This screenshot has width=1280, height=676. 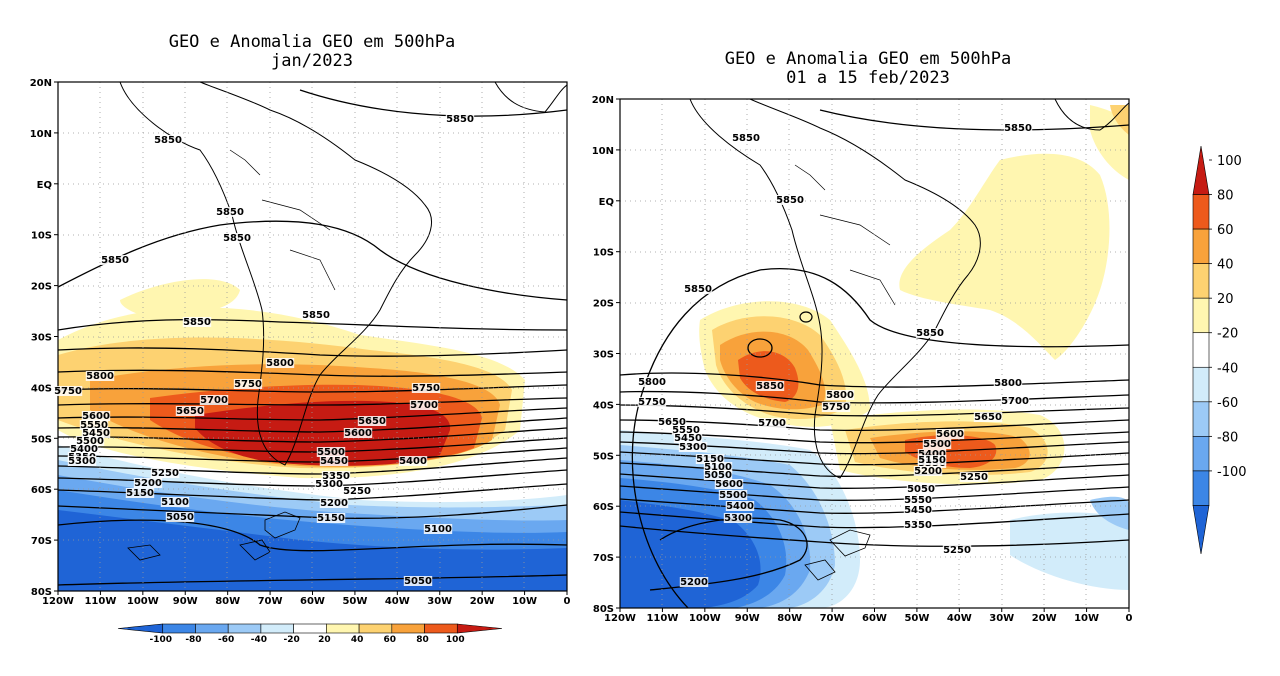 What do you see at coordinates (603, 507) in the screenshot?
I see `latitude-tick-label: 60S` at bounding box center [603, 507].